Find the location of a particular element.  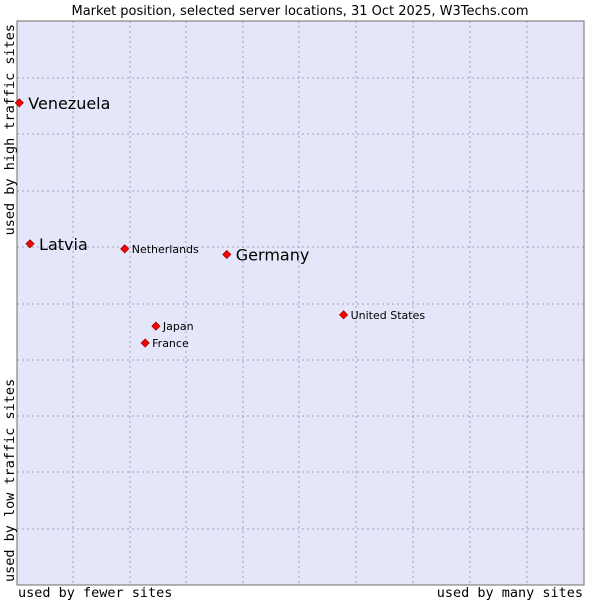

point-label-latvia: Latvia is located at coordinates (63, 244).